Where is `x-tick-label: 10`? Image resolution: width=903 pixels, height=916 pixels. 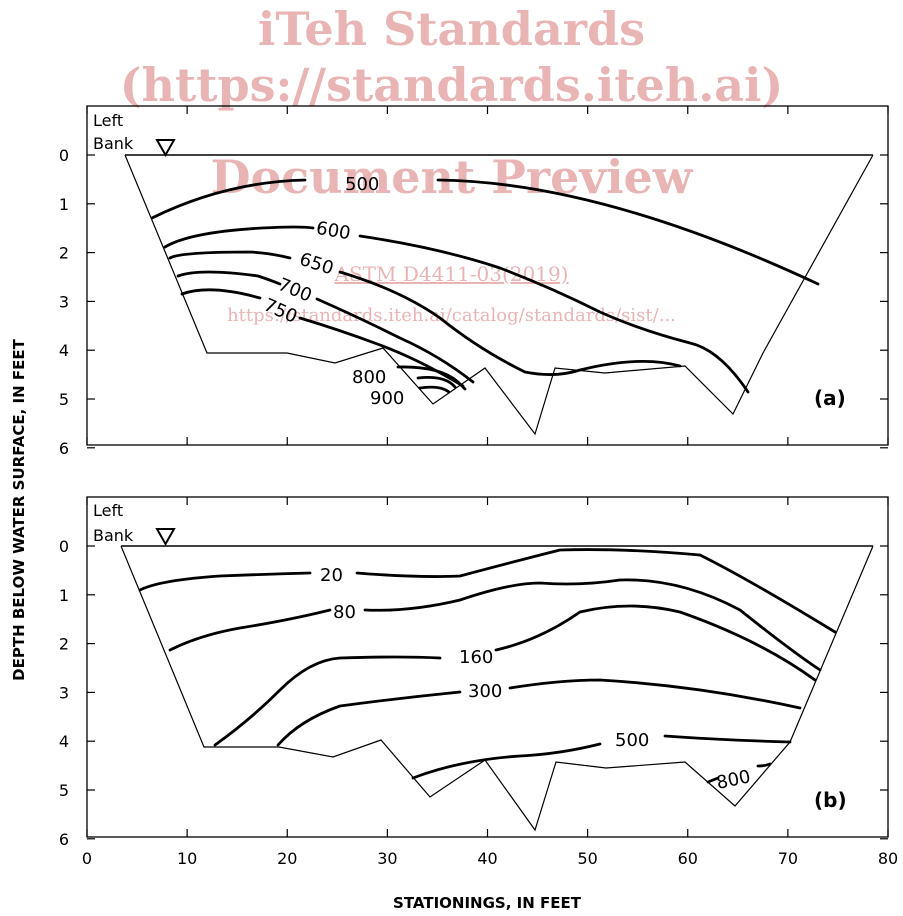
x-tick-label: 10 is located at coordinates (187, 858).